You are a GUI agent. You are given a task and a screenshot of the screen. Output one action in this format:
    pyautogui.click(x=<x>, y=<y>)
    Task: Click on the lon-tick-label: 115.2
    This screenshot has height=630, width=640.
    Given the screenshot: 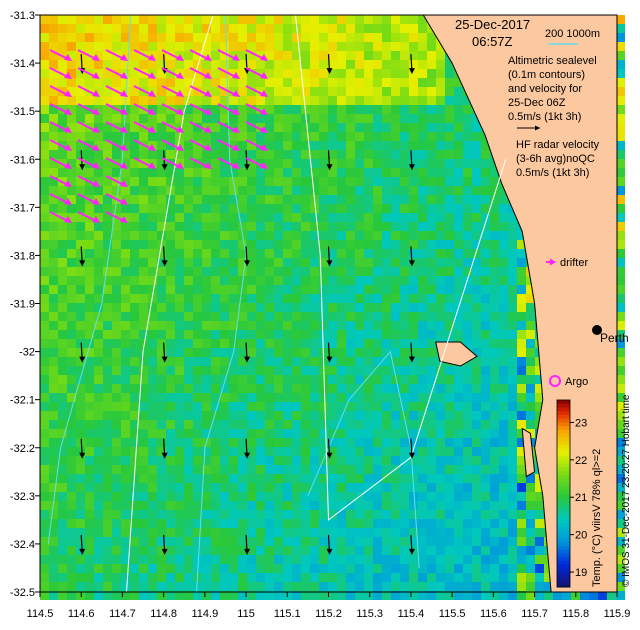 What is the action you would take?
    pyautogui.click(x=328, y=614)
    